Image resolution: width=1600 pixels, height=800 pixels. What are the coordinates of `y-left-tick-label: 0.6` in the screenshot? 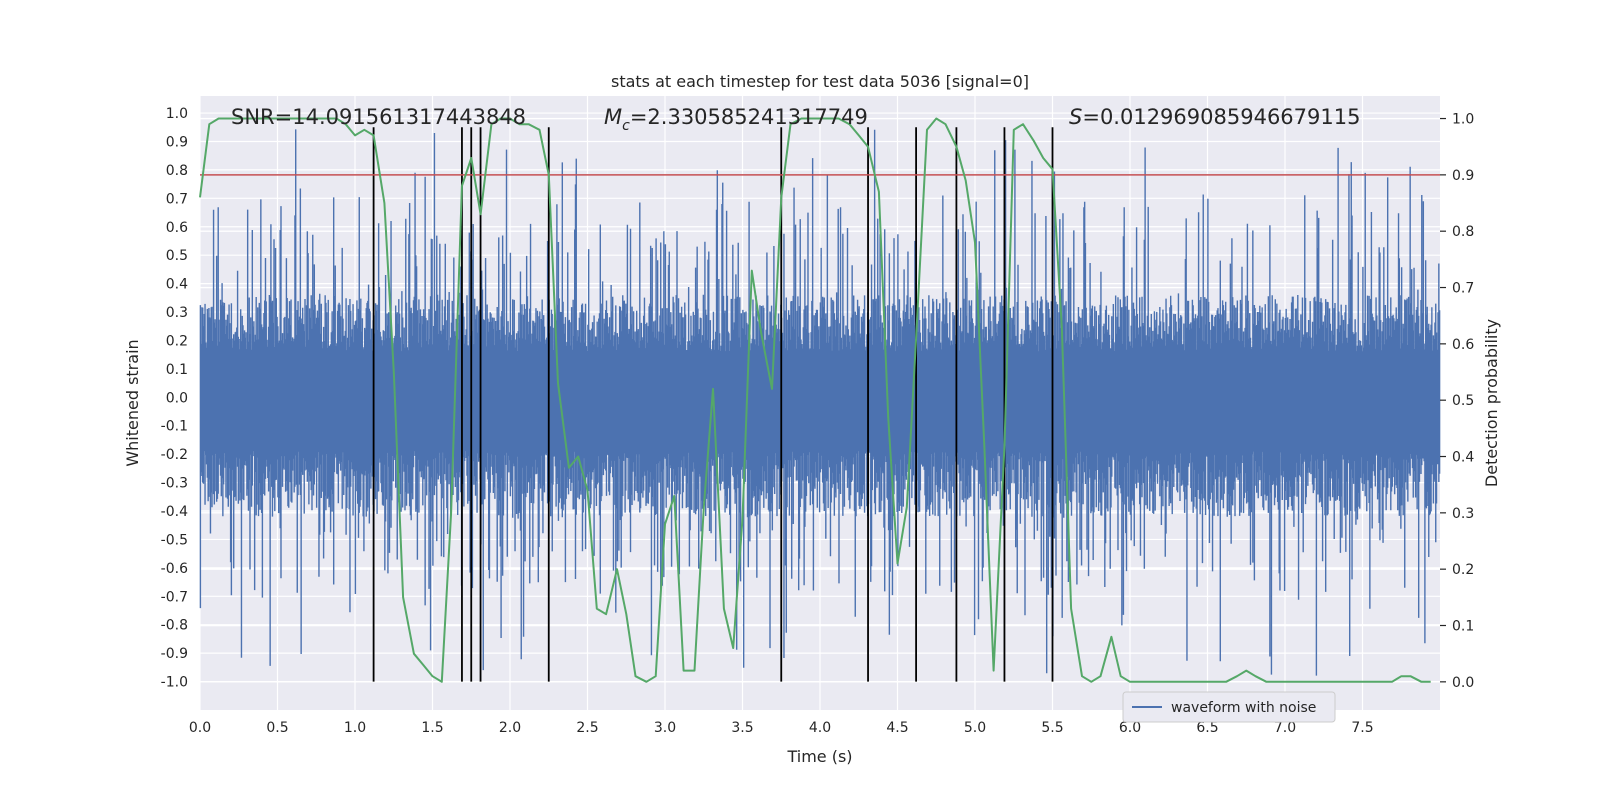 It's located at (177, 228).